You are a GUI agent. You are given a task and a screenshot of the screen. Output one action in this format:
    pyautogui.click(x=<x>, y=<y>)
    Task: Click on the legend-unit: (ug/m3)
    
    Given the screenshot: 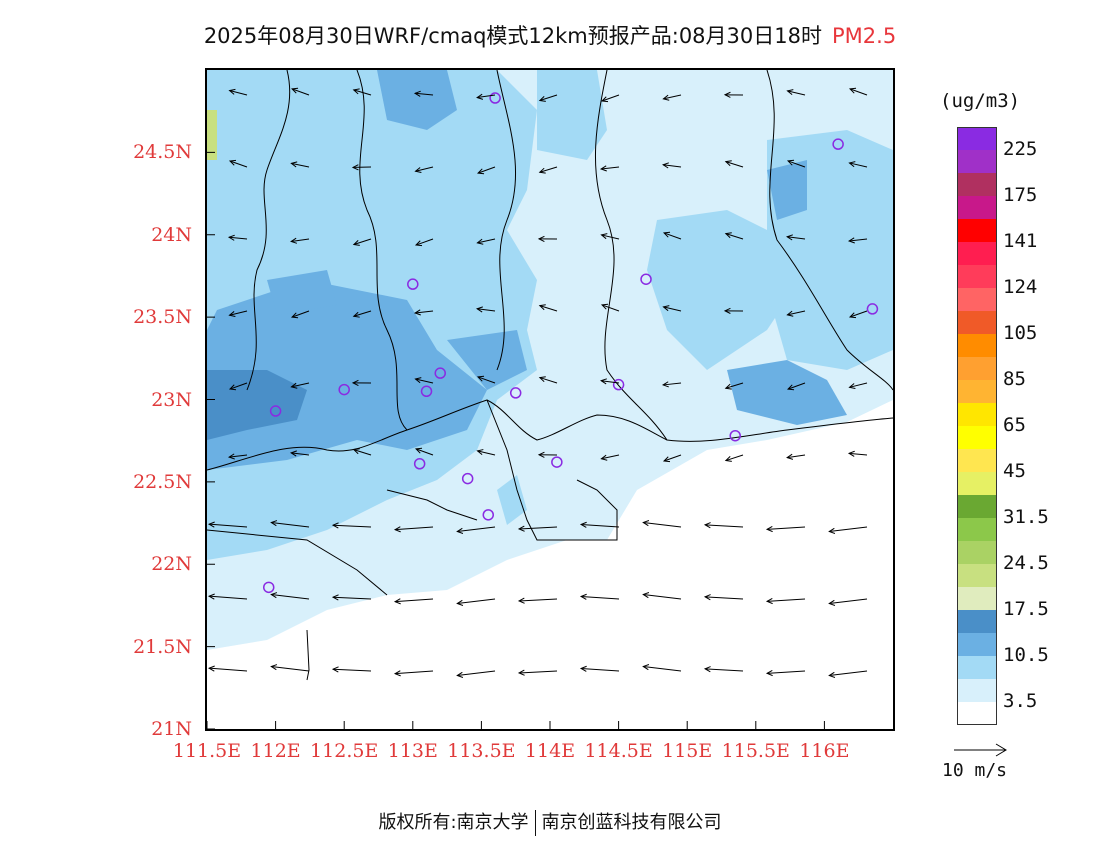 What is the action you would take?
    pyautogui.click(x=980, y=101)
    